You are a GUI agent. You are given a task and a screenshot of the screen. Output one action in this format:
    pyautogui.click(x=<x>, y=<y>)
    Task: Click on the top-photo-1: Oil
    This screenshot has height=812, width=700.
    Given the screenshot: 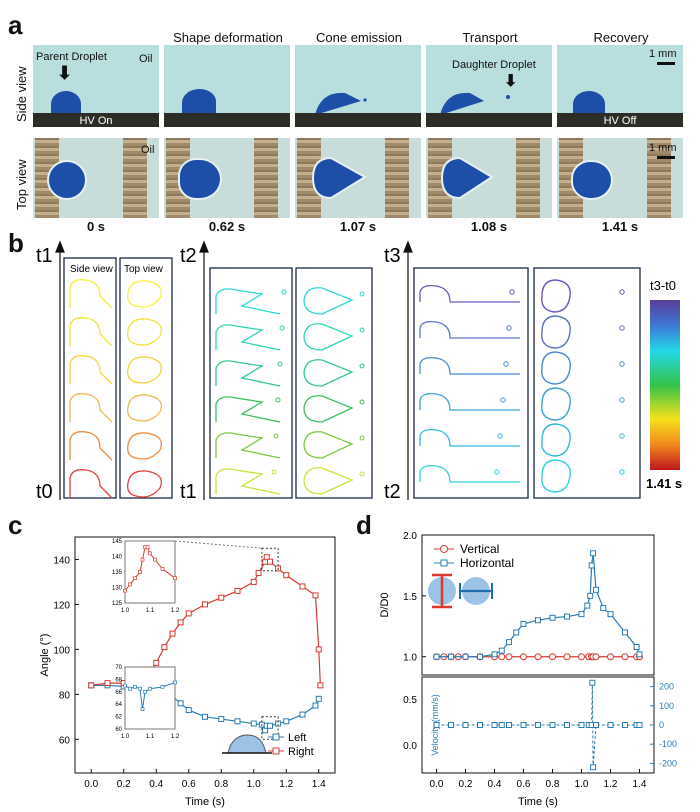 What is the action you would take?
    pyautogui.click(x=96, y=178)
    